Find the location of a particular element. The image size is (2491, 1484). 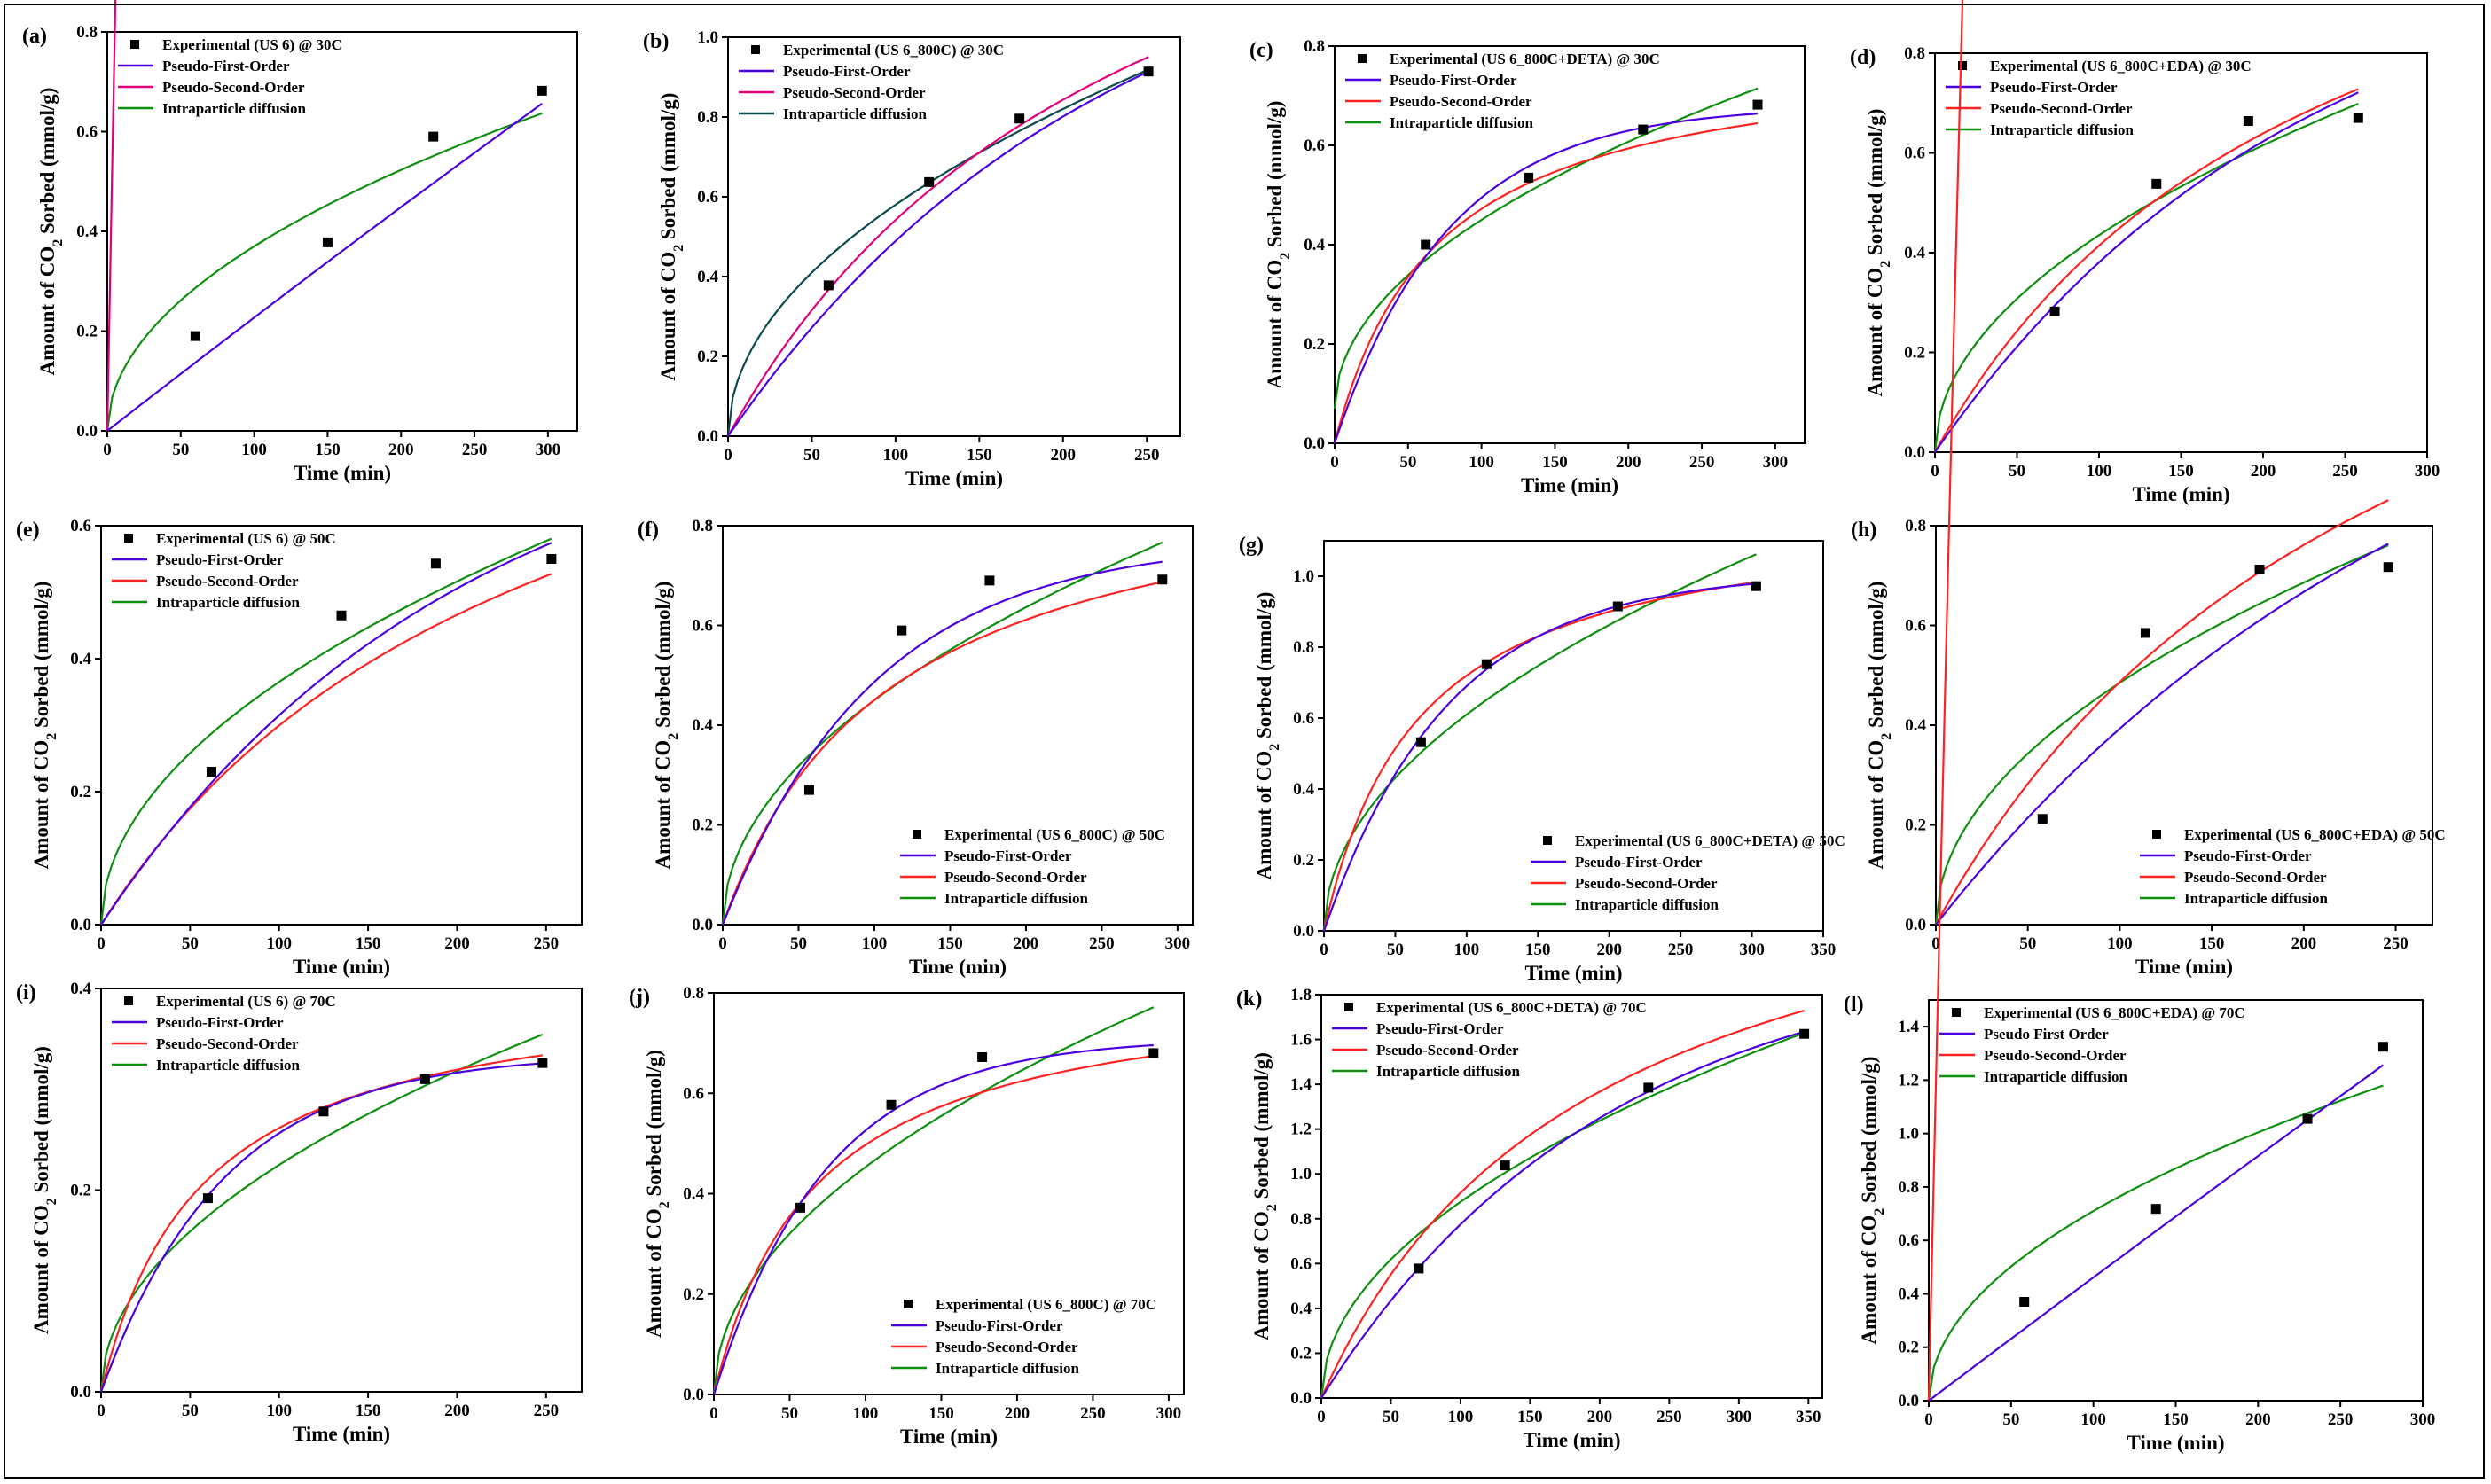

y-tick-label: 0.6 is located at coordinates (1303, 718).